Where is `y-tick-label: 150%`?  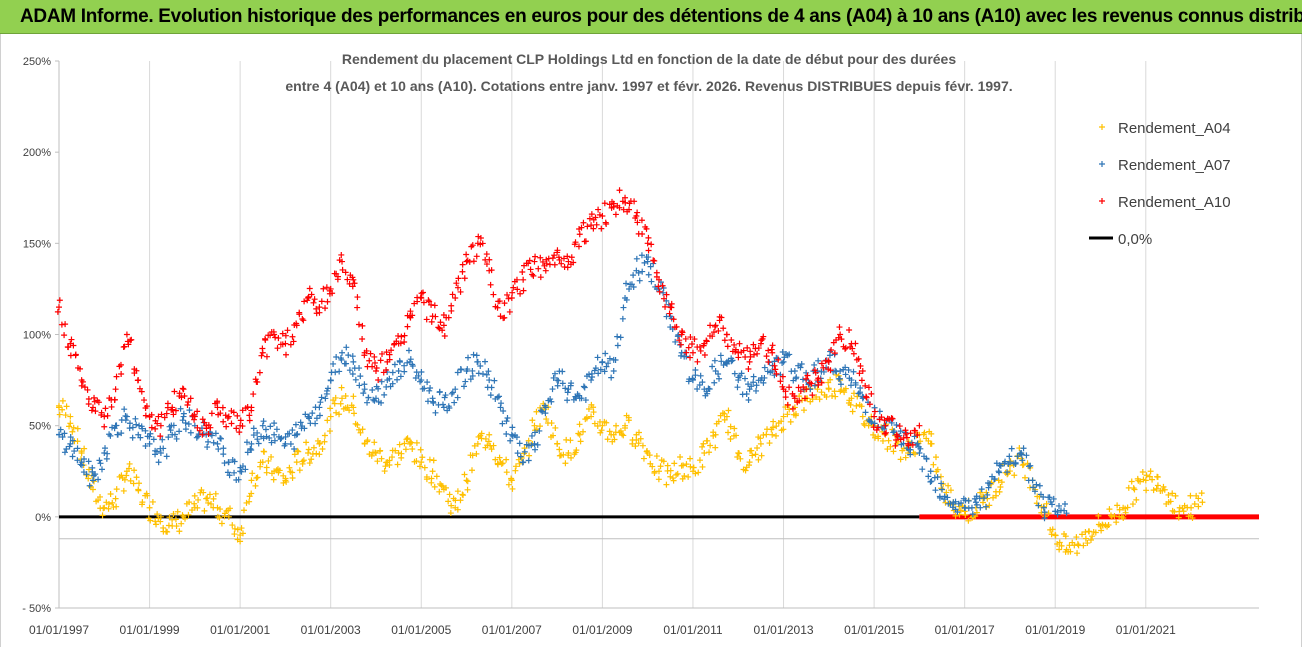
y-tick-label: 150% is located at coordinates (37, 244).